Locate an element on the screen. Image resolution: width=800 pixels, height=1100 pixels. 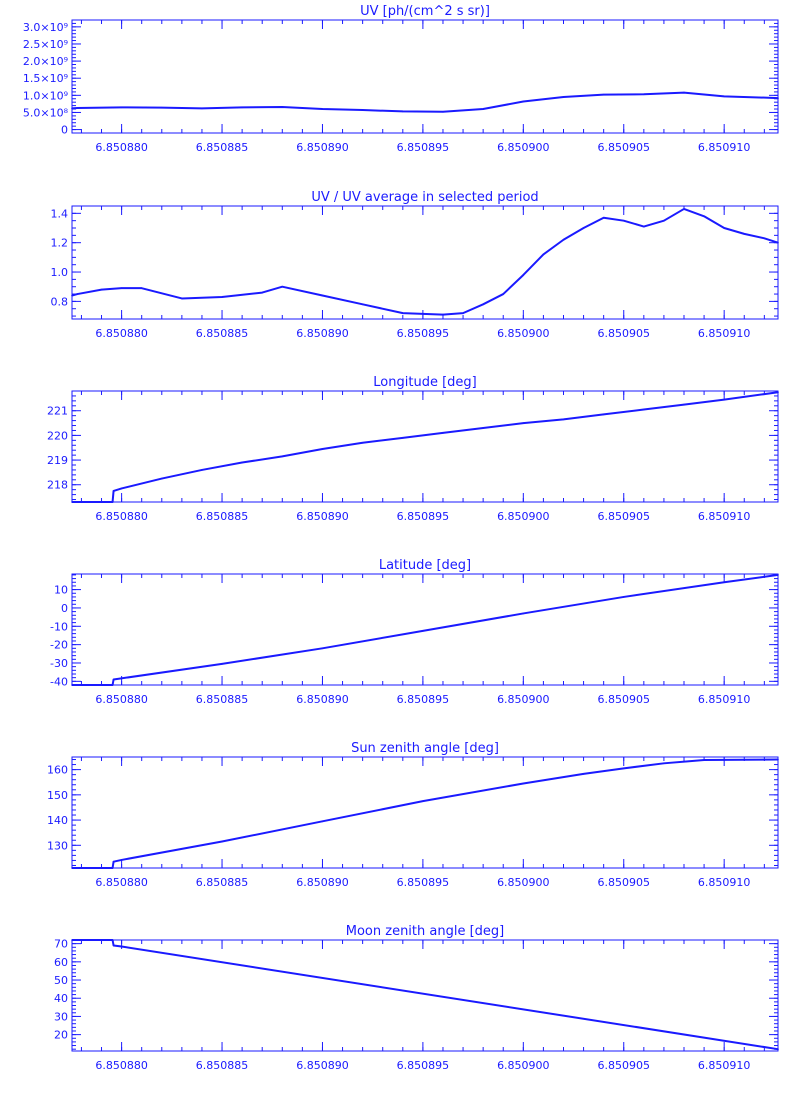
x-tick-label: 6.850885 is located at coordinates (222, 699).